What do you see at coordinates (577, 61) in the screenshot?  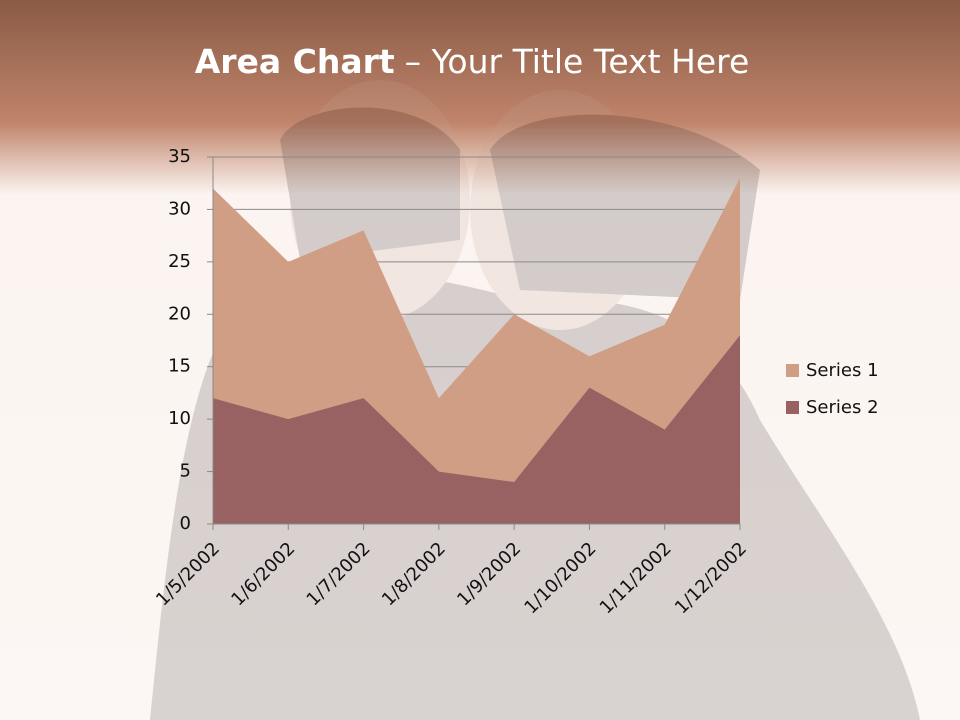 I see `title-rest: – Your Title Text Here` at bounding box center [577, 61].